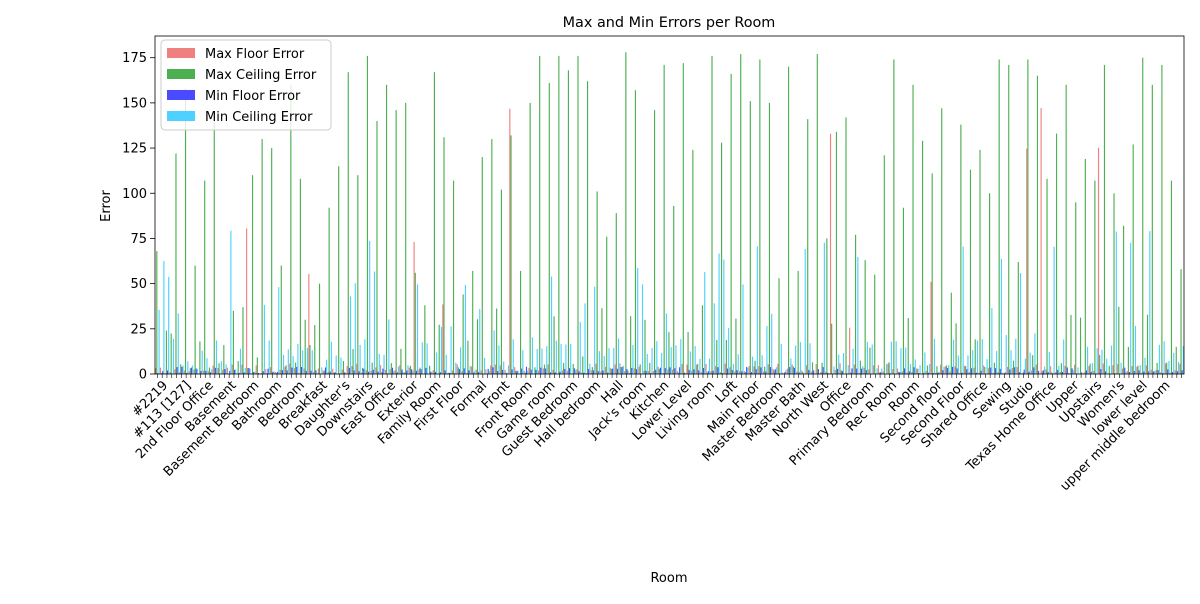 The height and width of the screenshot is (604, 1200). I want to click on y-tick-label: 175, so click(134, 58).